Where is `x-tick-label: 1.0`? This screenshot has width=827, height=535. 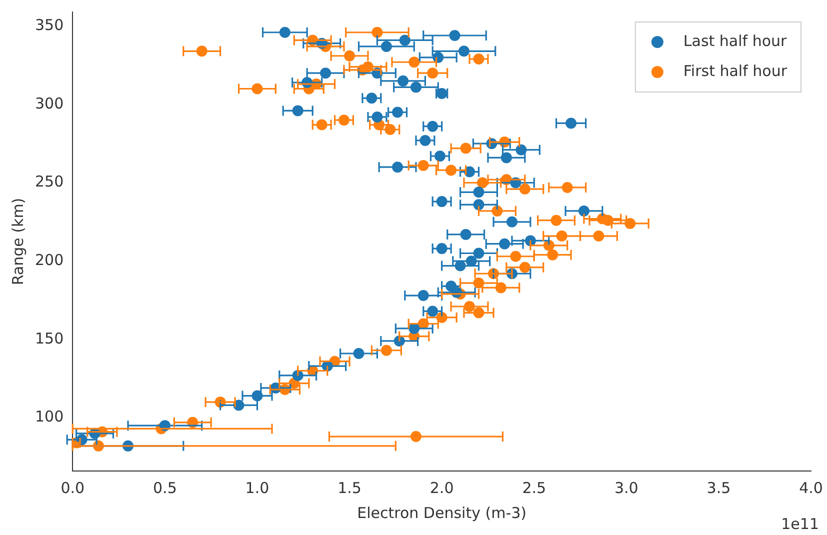 x-tick-label: 1.0 is located at coordinates (257, 487).